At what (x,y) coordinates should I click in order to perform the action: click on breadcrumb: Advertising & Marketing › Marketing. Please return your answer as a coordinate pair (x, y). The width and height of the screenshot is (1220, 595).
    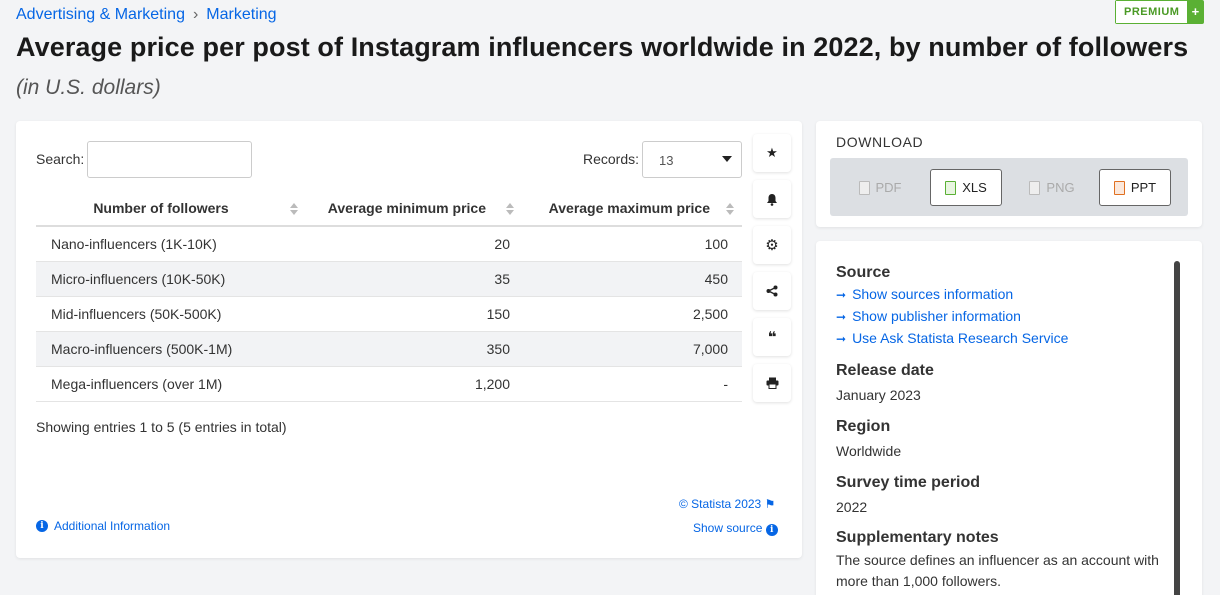
    Looking at the image, I should click on (146, 15).